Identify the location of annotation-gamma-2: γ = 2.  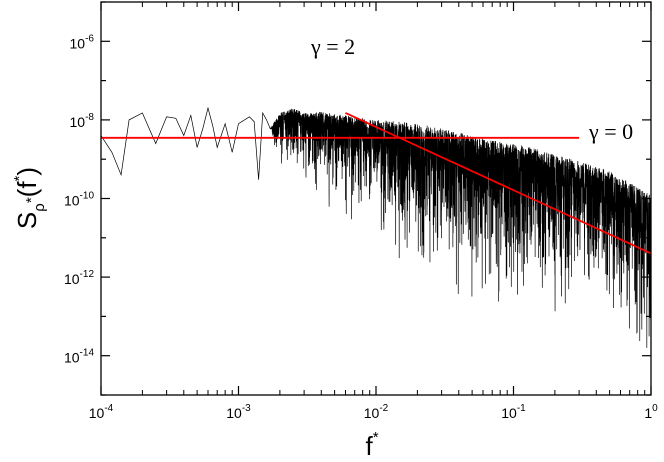
(332, 46).